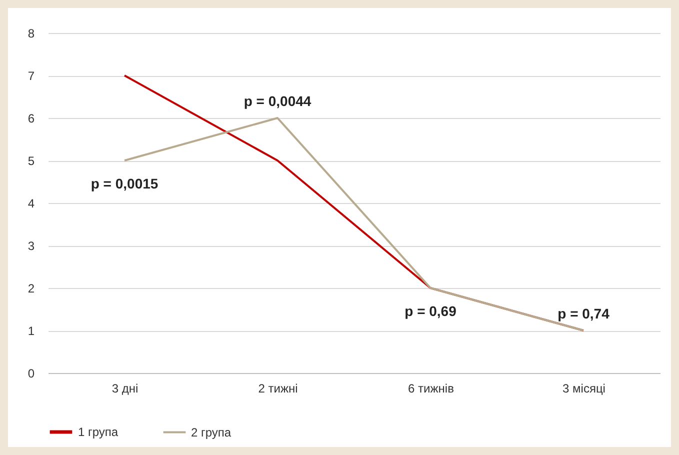 Image resolution: width=679 pixels, height=455 pixels. What do you see at coordinates (31, 373) in the screenshot?
I see `y-tick-label: 0` at bounding box center [31, 373].